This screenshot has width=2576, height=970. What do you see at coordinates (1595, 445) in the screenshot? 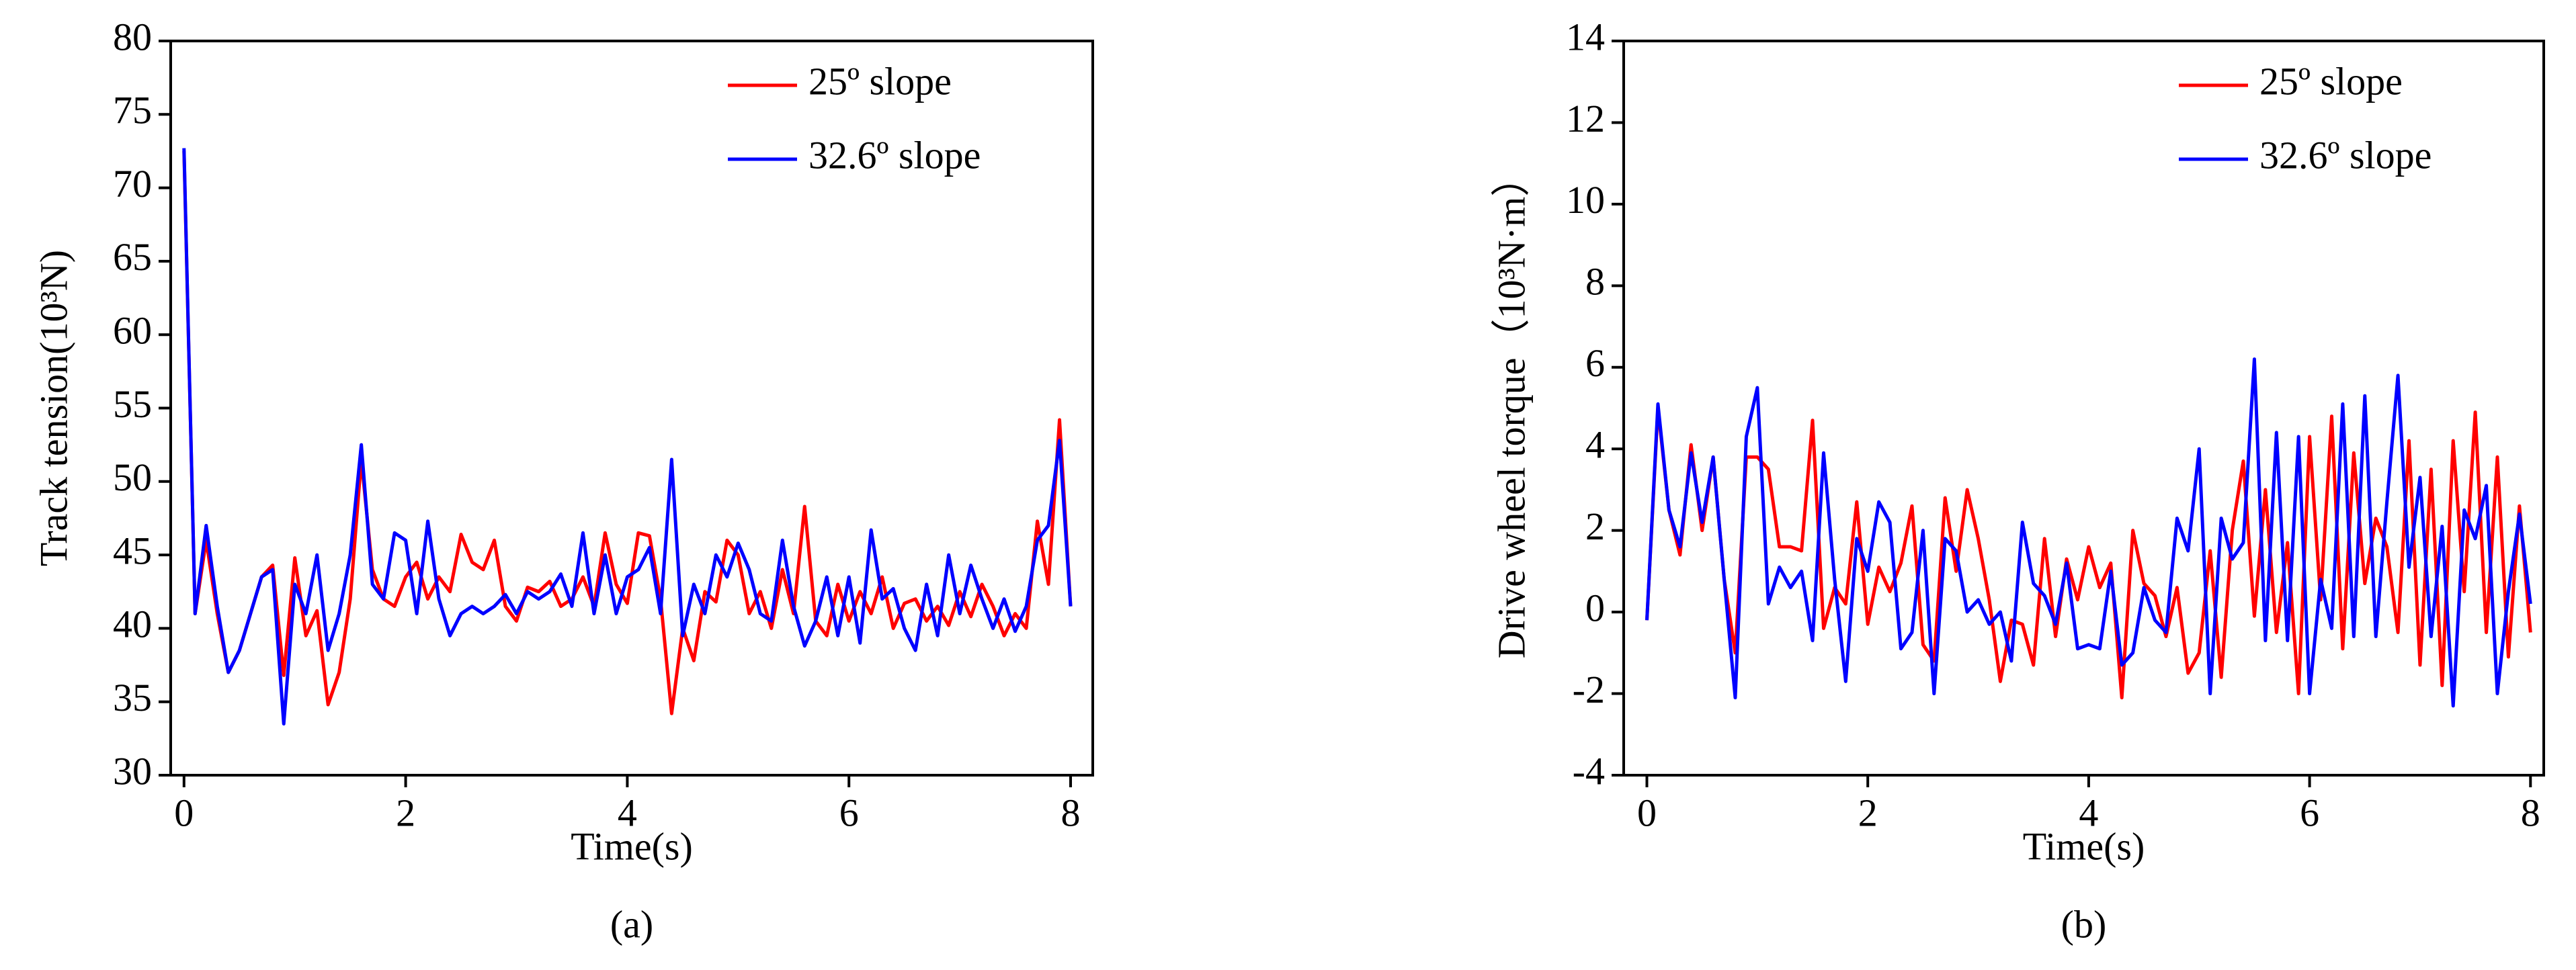
I see `y-tick-label: 4` at bounding box center [1595, 445].